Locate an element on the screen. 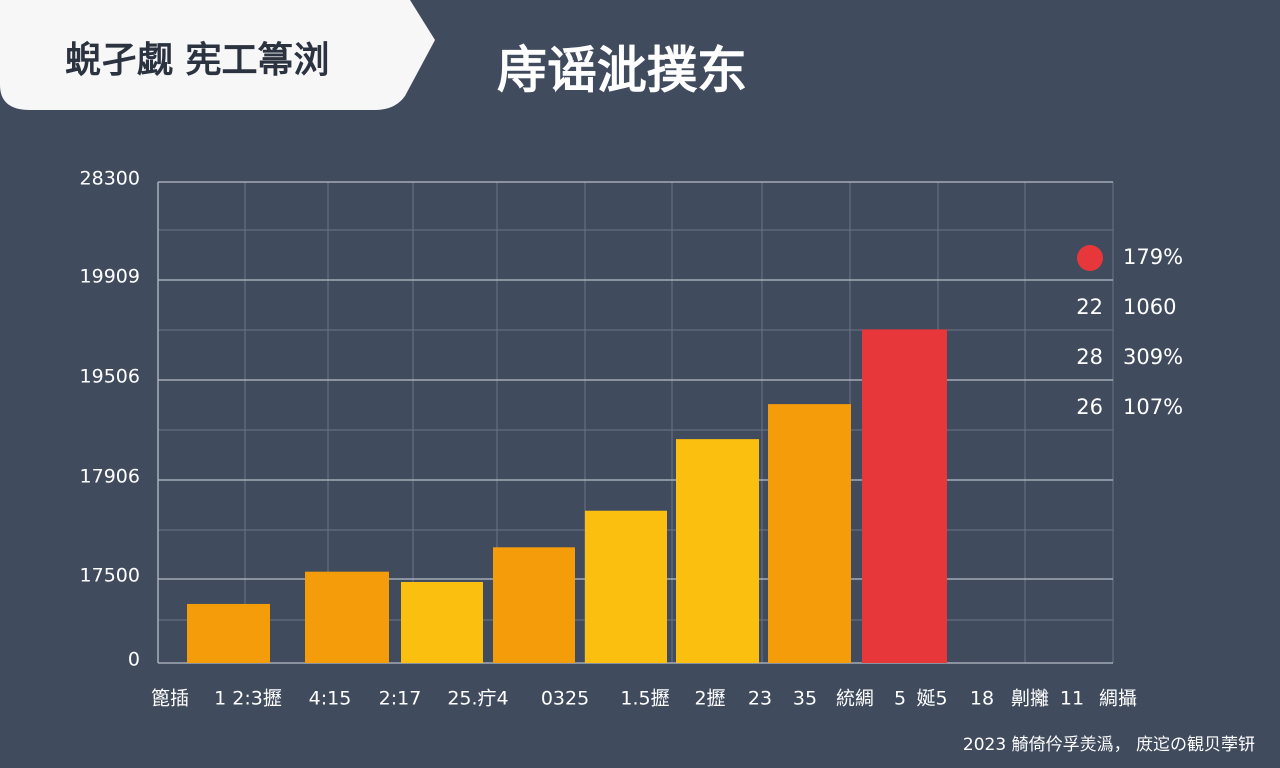  x-axis-label: 0325 is located at coordinates (565, 699).